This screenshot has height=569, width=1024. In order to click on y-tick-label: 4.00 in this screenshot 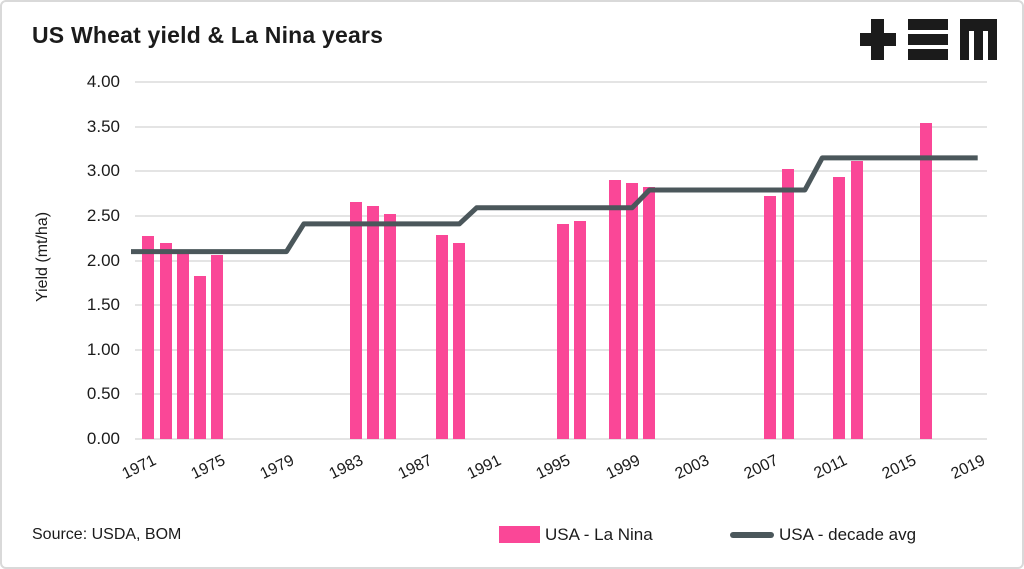, I will do `click(103, 81)`.